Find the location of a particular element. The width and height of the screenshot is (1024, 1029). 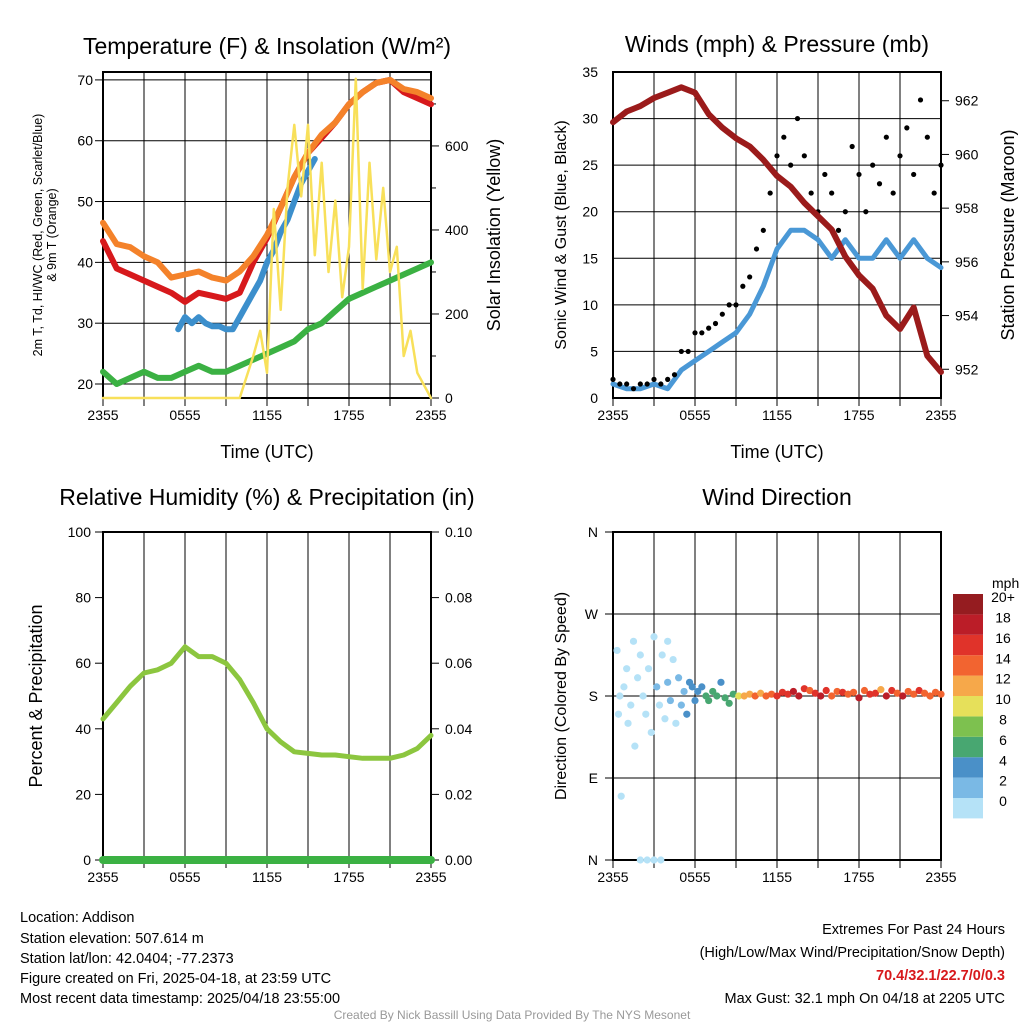

humidity-x-tick-label: 1155 is located at coordinates (267, 877).